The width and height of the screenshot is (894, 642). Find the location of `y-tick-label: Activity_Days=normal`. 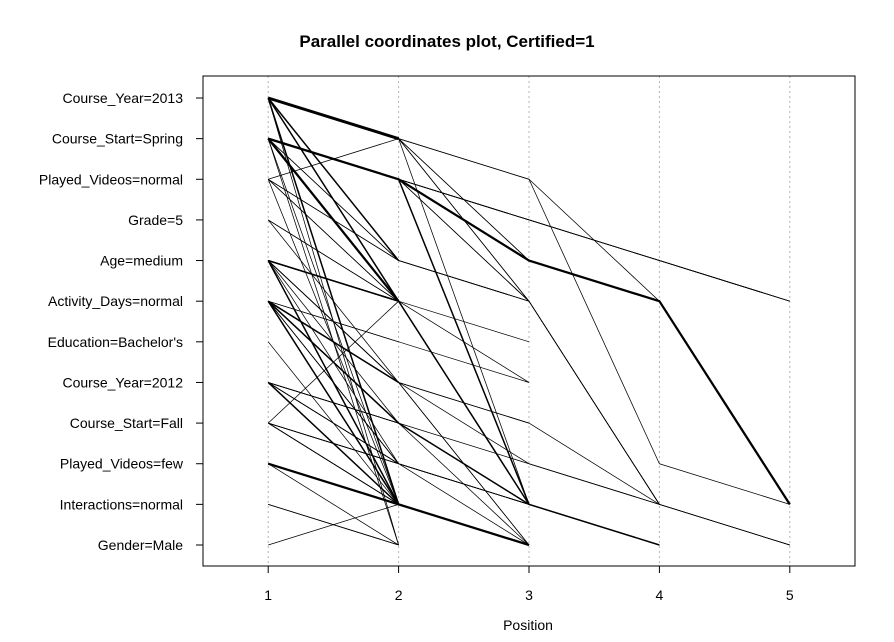

y-tick-label: Activity_Days=normal is located at coordinates (115, 301).